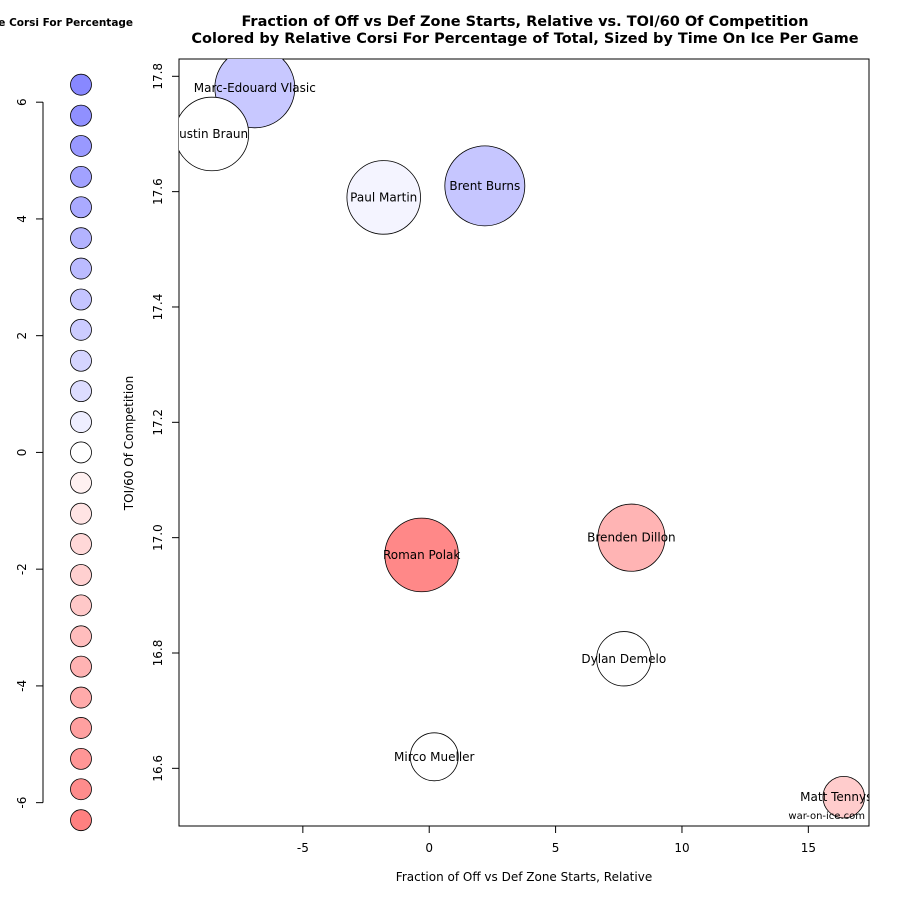  I want to click on bubble-label: Brenden Dillon, so click(631, 538).